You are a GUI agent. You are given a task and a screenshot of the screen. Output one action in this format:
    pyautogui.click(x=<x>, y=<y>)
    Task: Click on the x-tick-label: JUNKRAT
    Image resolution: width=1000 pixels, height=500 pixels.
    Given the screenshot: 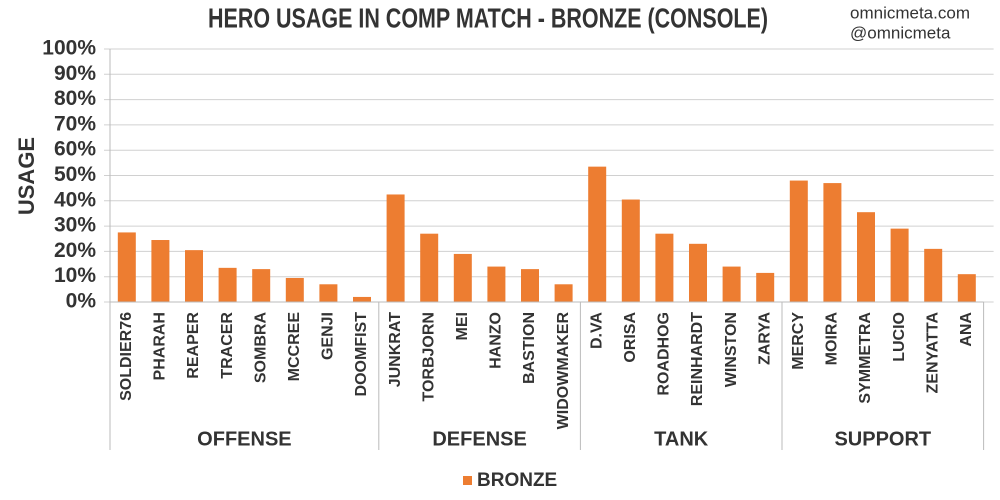 What is the action you would take?
    pyautogui.click(x=395, y=349)
    